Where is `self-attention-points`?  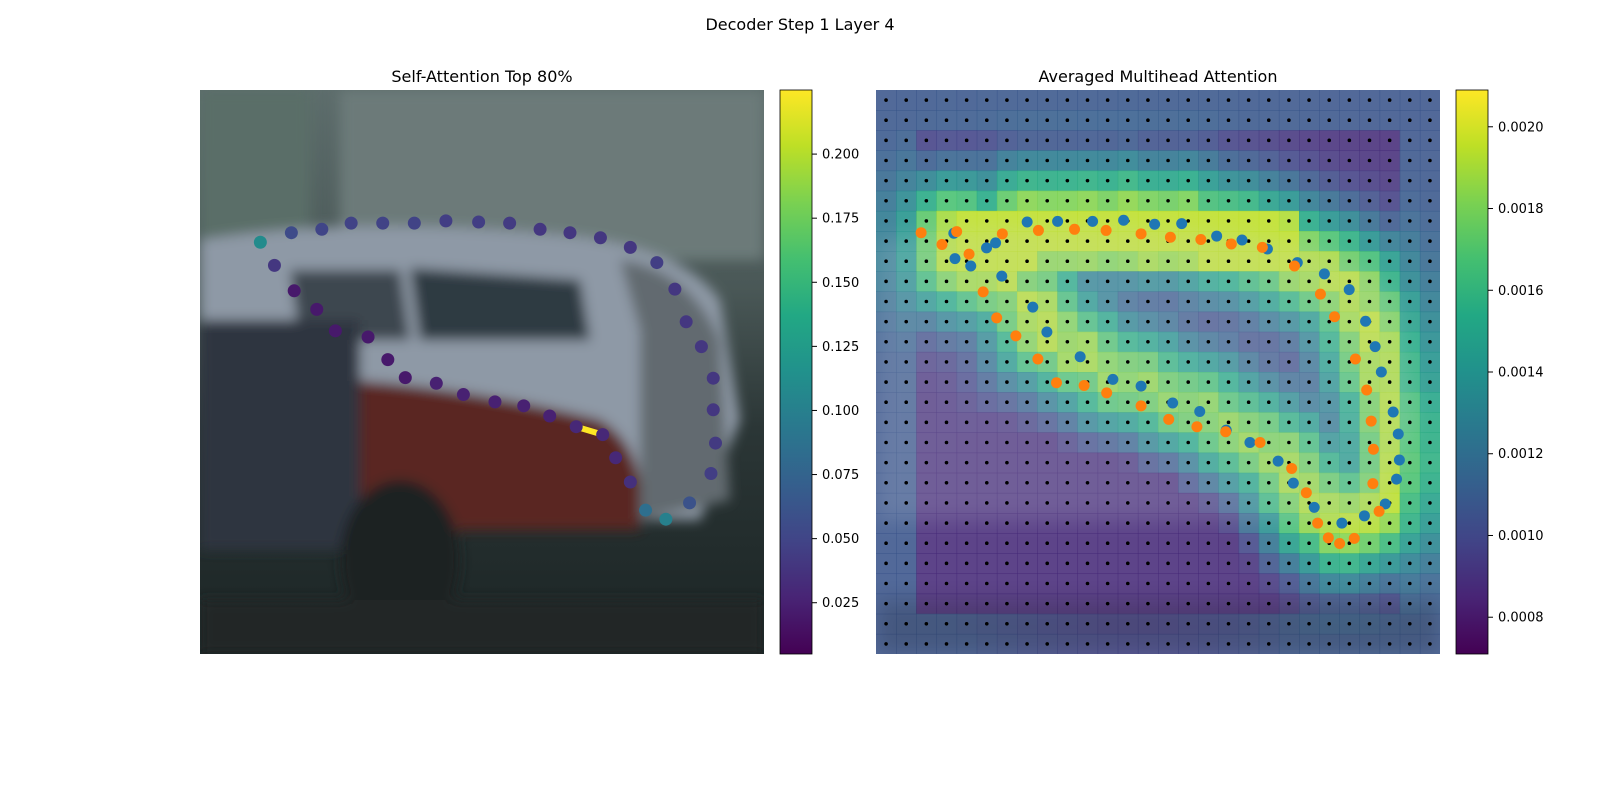 self-attention-points is located at coordinates (487, 370).